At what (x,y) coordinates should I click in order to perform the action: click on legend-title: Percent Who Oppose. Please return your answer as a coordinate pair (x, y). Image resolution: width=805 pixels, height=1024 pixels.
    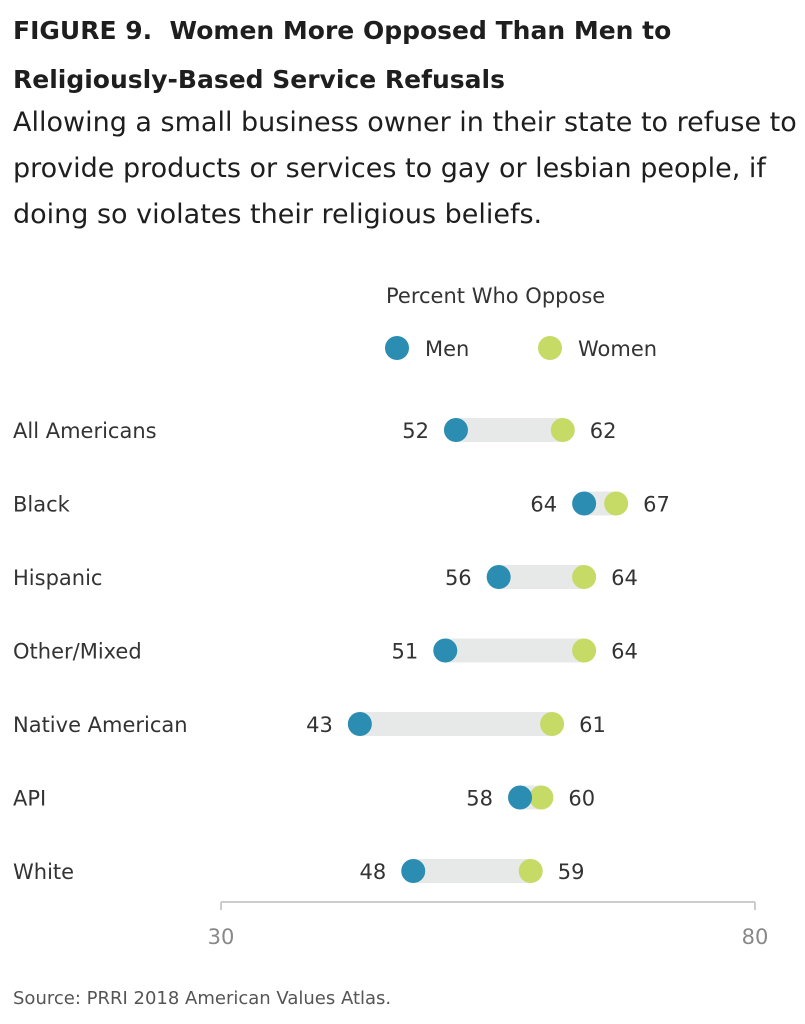
    Looking at the image, I should click on (495, 296).